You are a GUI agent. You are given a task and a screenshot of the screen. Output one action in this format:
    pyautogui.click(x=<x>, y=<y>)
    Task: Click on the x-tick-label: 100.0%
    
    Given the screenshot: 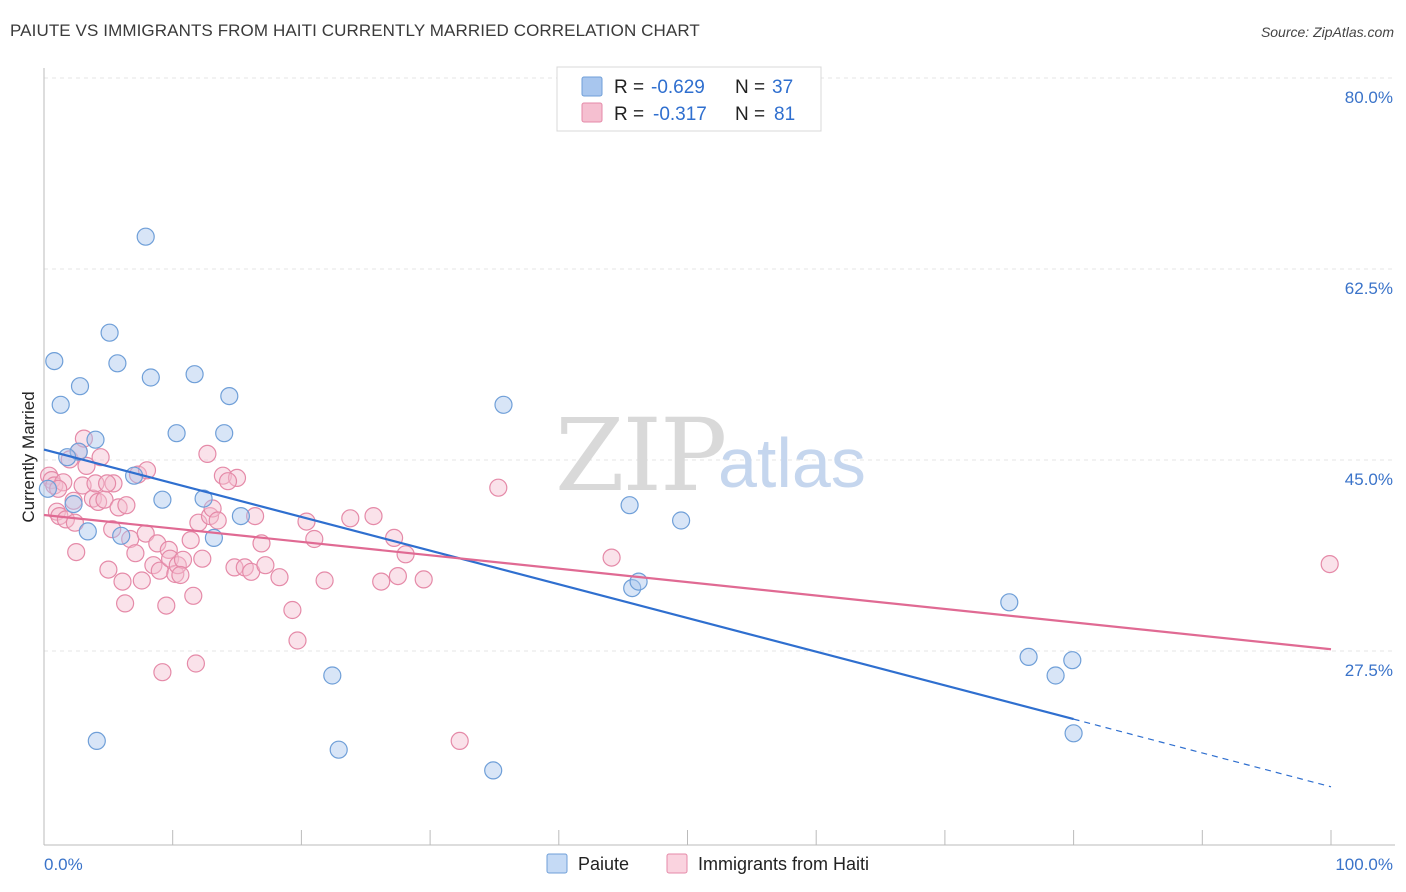 What is the action you would take?
    pyautogui.click(x=1364, y=864)
    